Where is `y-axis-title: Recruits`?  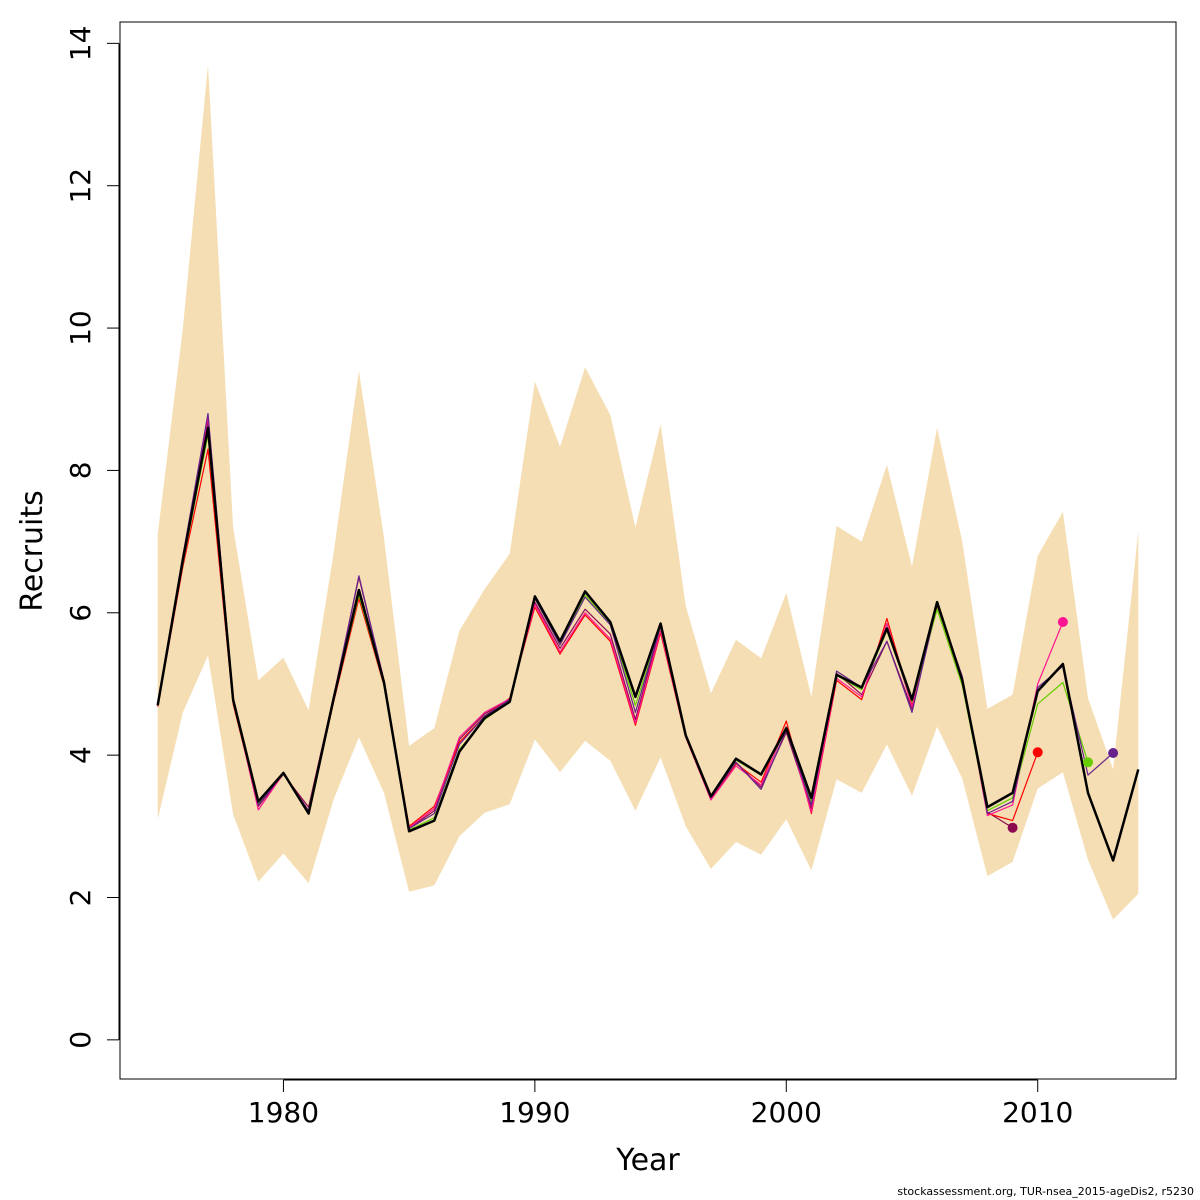
y-axis-title: Recruits is located at coordinates (32, 551).